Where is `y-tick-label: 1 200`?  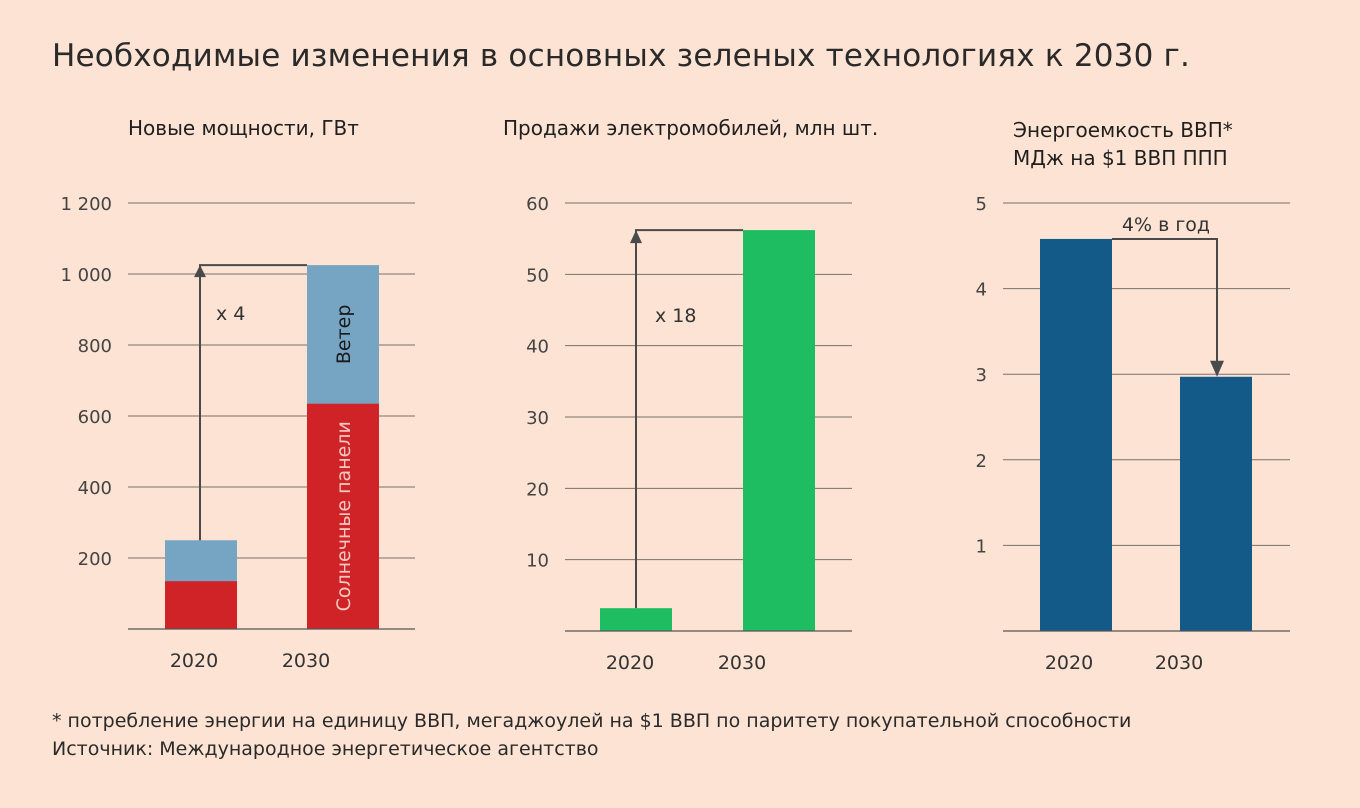
y-tick-label: 1 200 is located at coordinates (86, 204).